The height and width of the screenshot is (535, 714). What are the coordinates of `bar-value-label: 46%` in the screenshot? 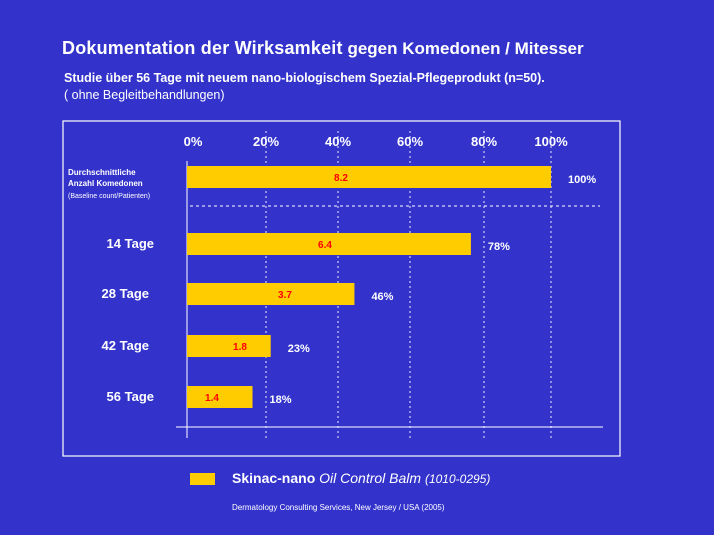 It's located at (382, 297).